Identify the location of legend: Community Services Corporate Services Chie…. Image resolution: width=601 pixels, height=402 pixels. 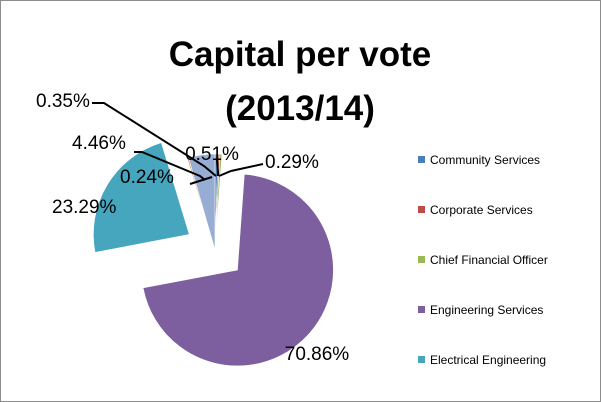
(483, 260).